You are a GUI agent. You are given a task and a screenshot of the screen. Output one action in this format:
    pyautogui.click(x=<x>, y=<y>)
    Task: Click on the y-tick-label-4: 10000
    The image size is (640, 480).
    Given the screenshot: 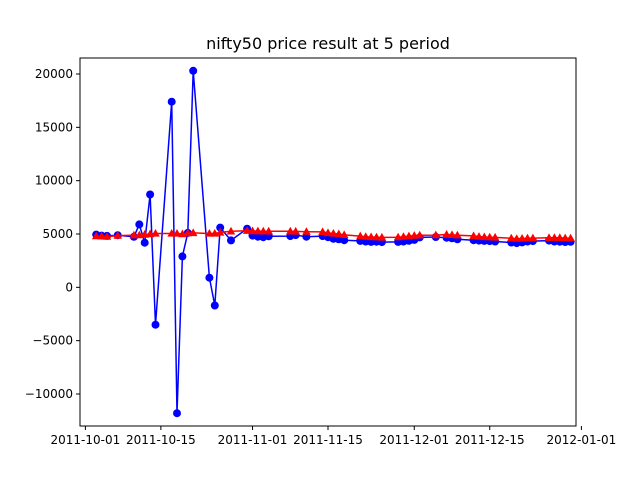 What is the action you would take?
    pyautogui.click(x=54, y=181)
    